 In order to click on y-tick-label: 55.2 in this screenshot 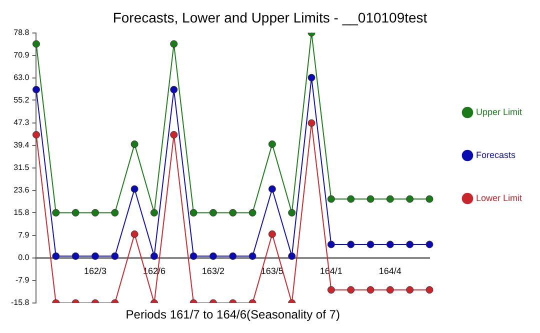, I will do `click(22, 99)`.